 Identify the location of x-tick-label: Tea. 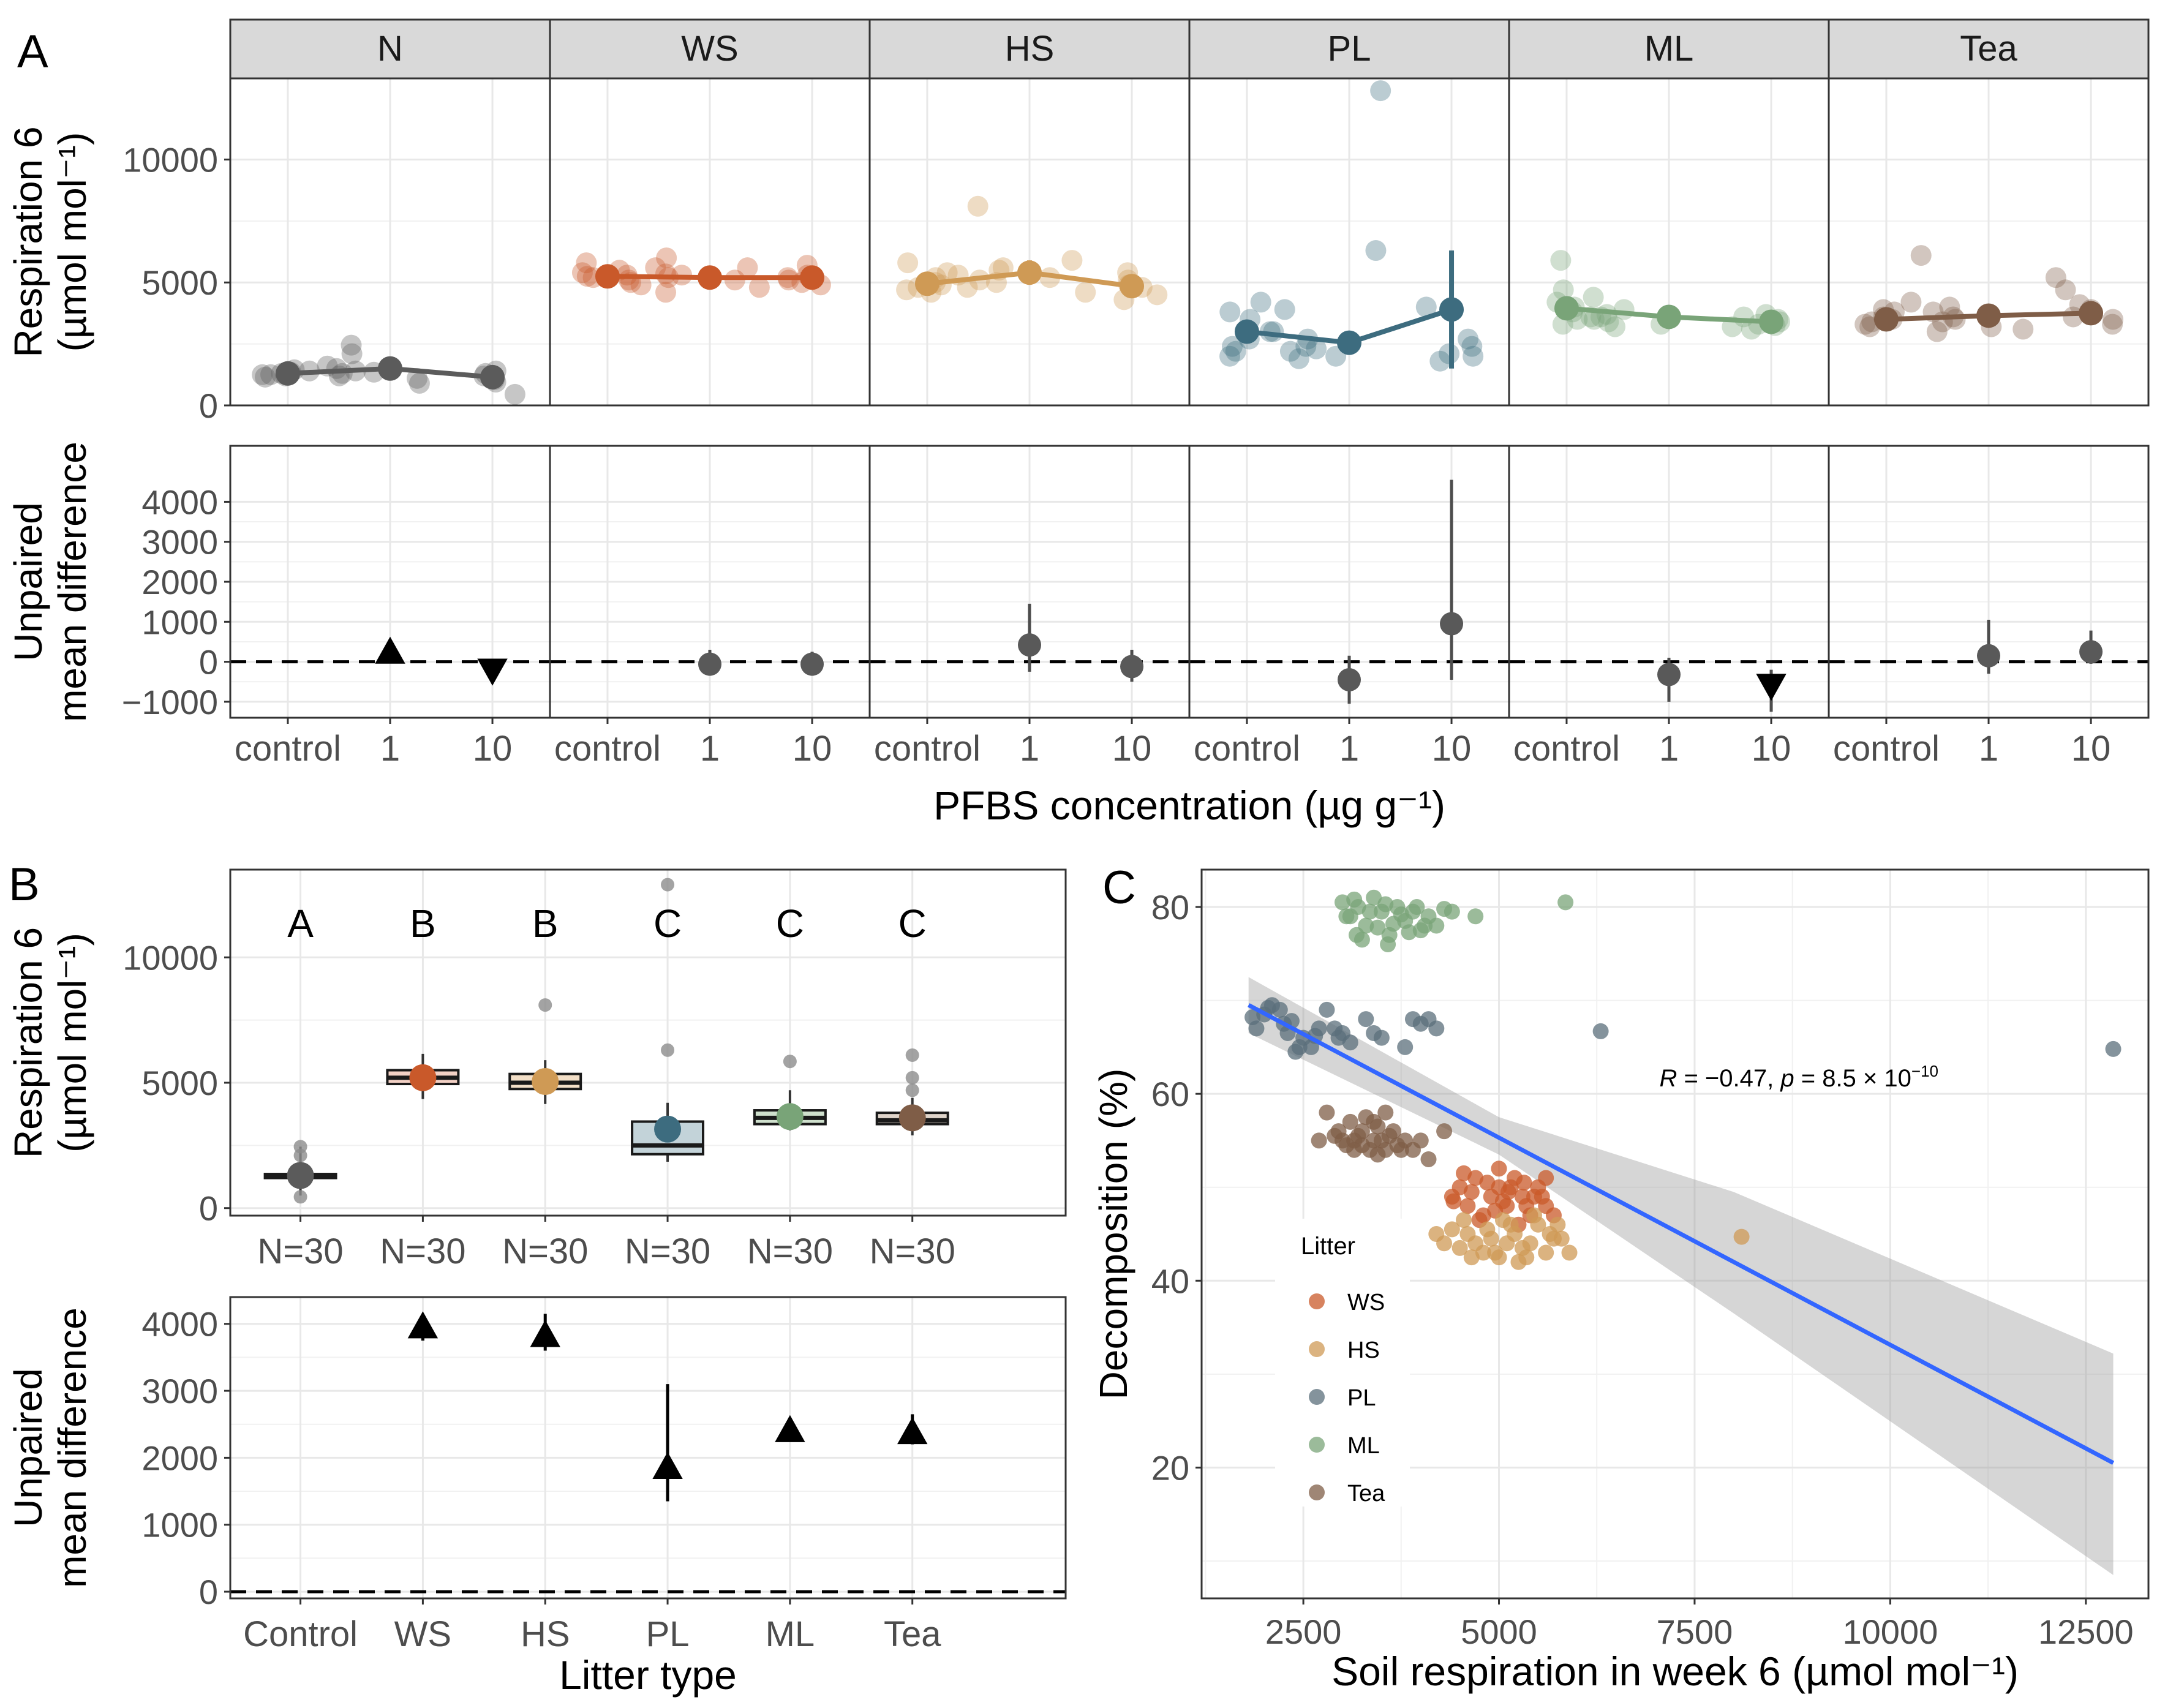
(913, 1634).